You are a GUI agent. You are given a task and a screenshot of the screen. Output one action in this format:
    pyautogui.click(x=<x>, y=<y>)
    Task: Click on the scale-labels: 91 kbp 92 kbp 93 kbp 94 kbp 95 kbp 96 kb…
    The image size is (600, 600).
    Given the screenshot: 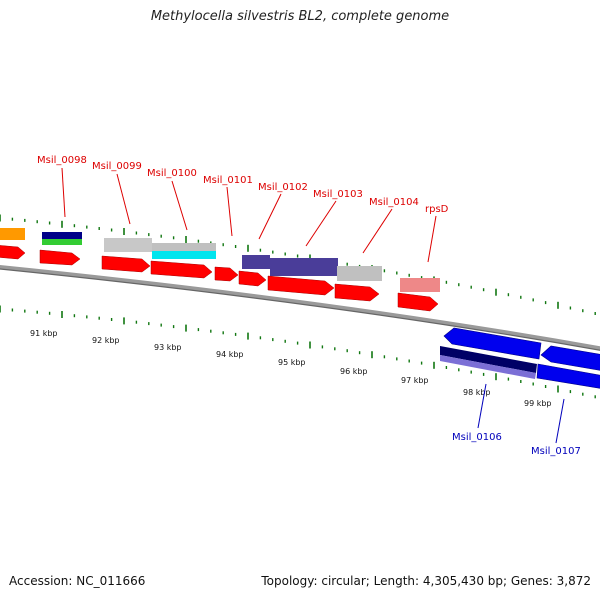 What is the action you would take?
    pyautogui.click(x=291, y=368)
    